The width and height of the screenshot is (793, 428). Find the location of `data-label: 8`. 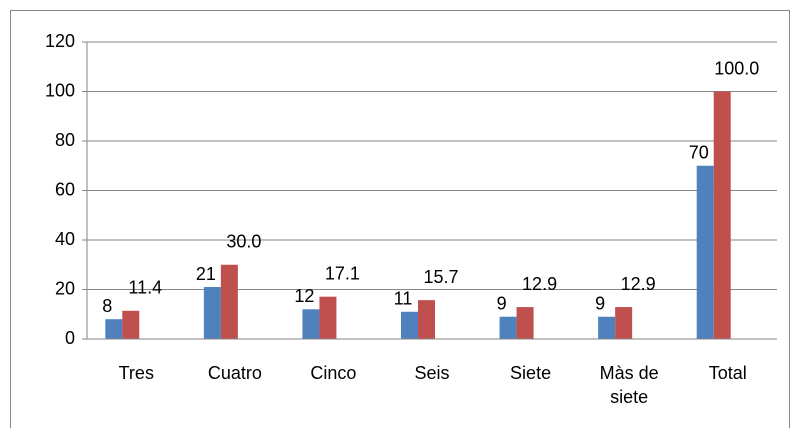

data-label: 8 is located at coordinates (107, 306).